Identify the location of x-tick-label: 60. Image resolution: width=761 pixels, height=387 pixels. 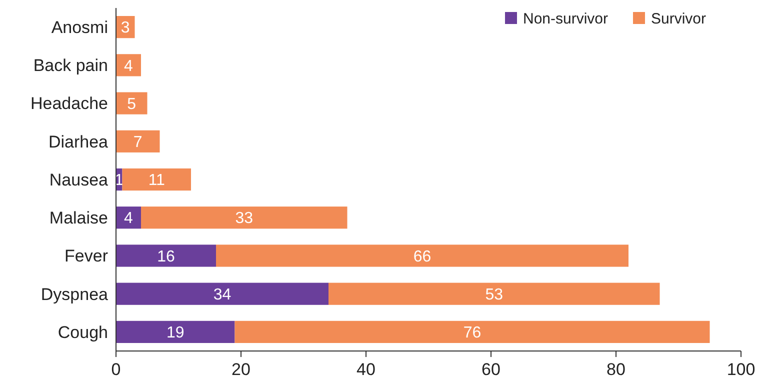
(491, 369).